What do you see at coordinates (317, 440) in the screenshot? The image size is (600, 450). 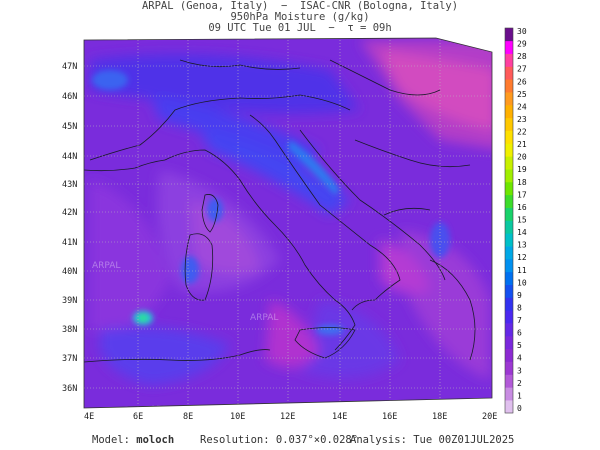 I see `resolution-value: 0.037°×0.028°` at bounding box center [317, 440].